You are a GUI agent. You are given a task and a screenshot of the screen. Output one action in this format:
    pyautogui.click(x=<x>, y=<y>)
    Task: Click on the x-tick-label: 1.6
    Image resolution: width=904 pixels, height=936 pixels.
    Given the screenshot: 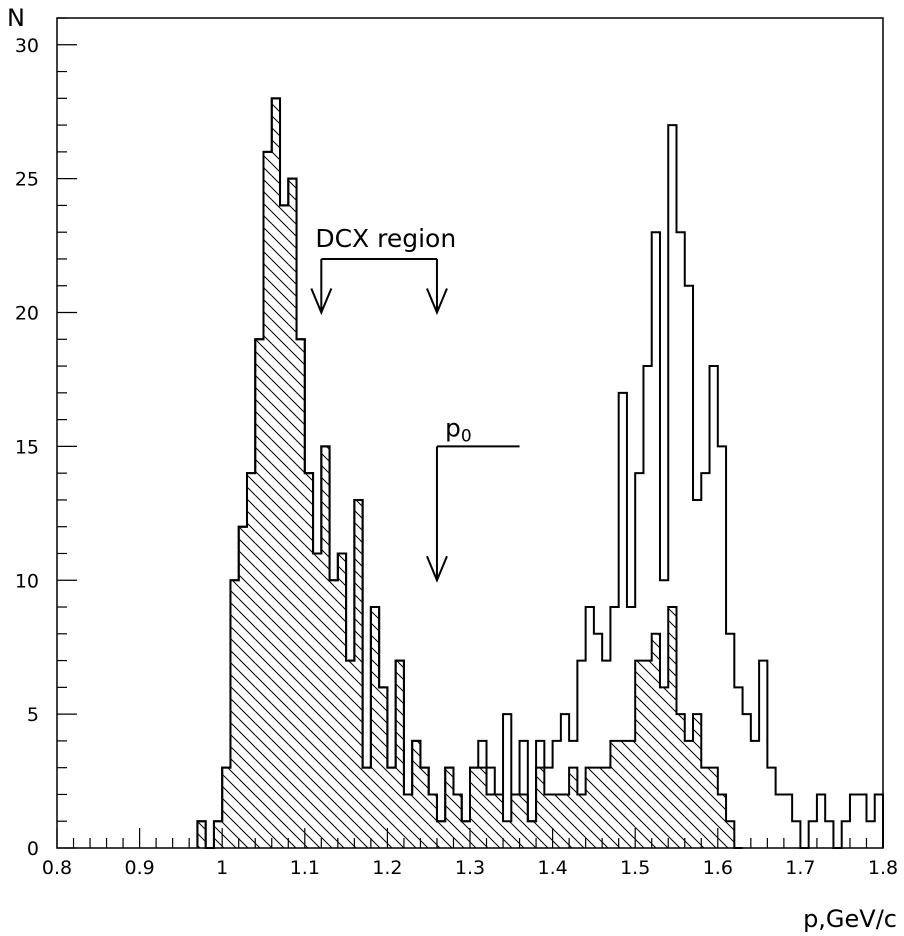 What is the action you would take?
    pyautogui.click(x=718, y=868)
    